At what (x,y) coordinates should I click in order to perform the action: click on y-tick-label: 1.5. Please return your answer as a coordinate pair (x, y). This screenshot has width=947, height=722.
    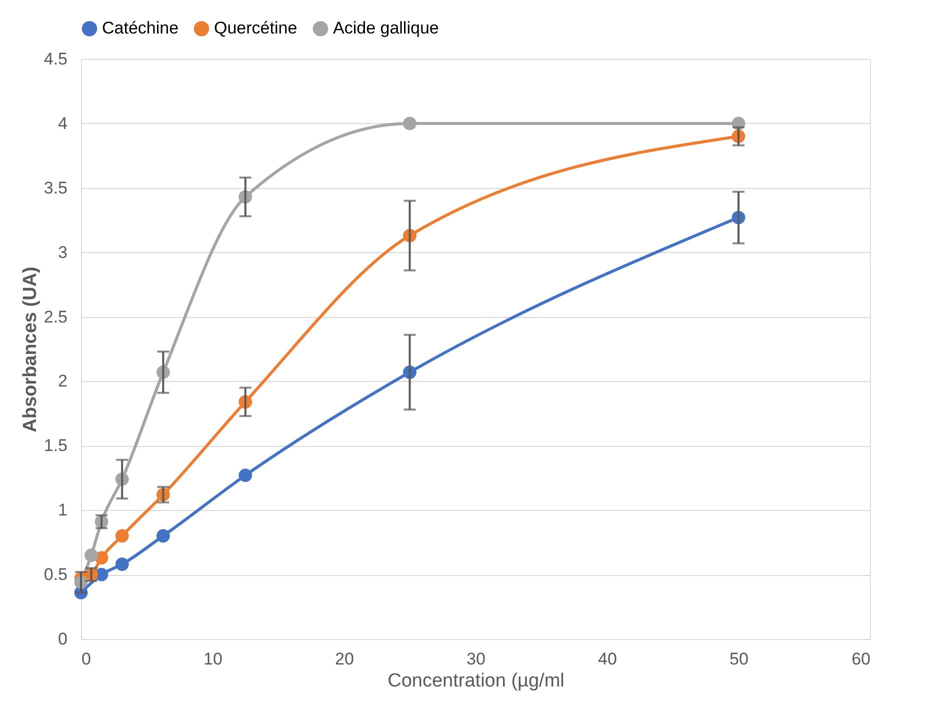
    Looking at the image, I should click on (56, 446).